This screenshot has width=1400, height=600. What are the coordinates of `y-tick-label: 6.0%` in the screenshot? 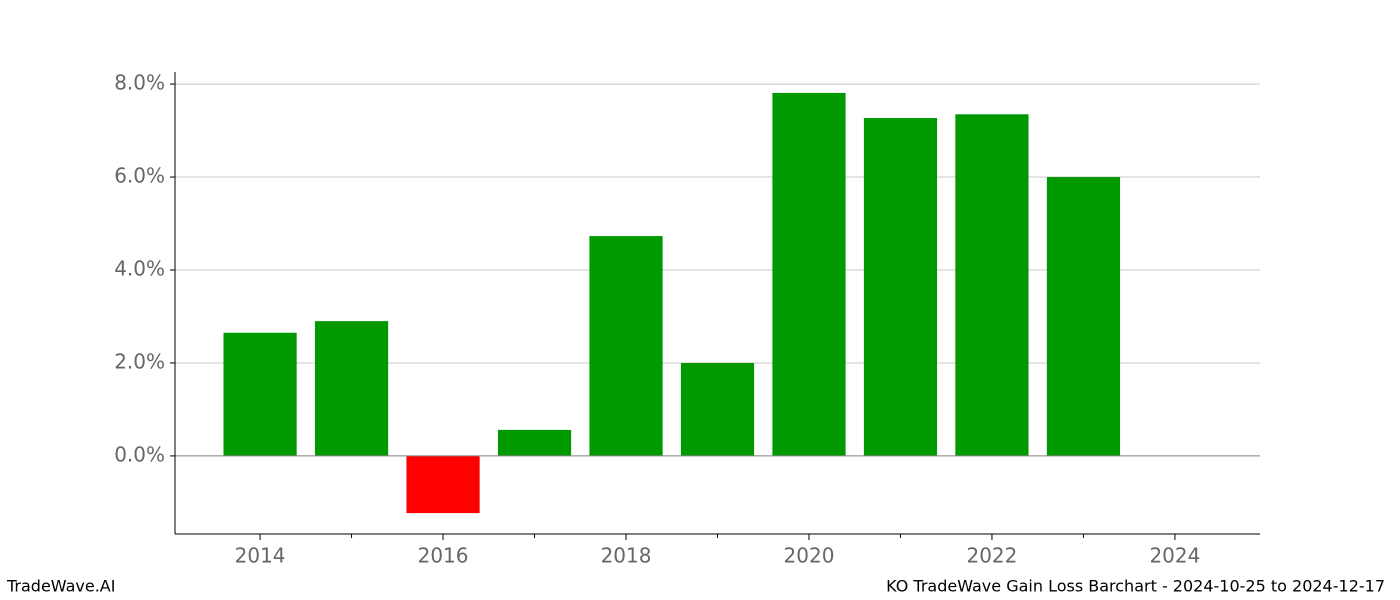 It's located at (139, 176).